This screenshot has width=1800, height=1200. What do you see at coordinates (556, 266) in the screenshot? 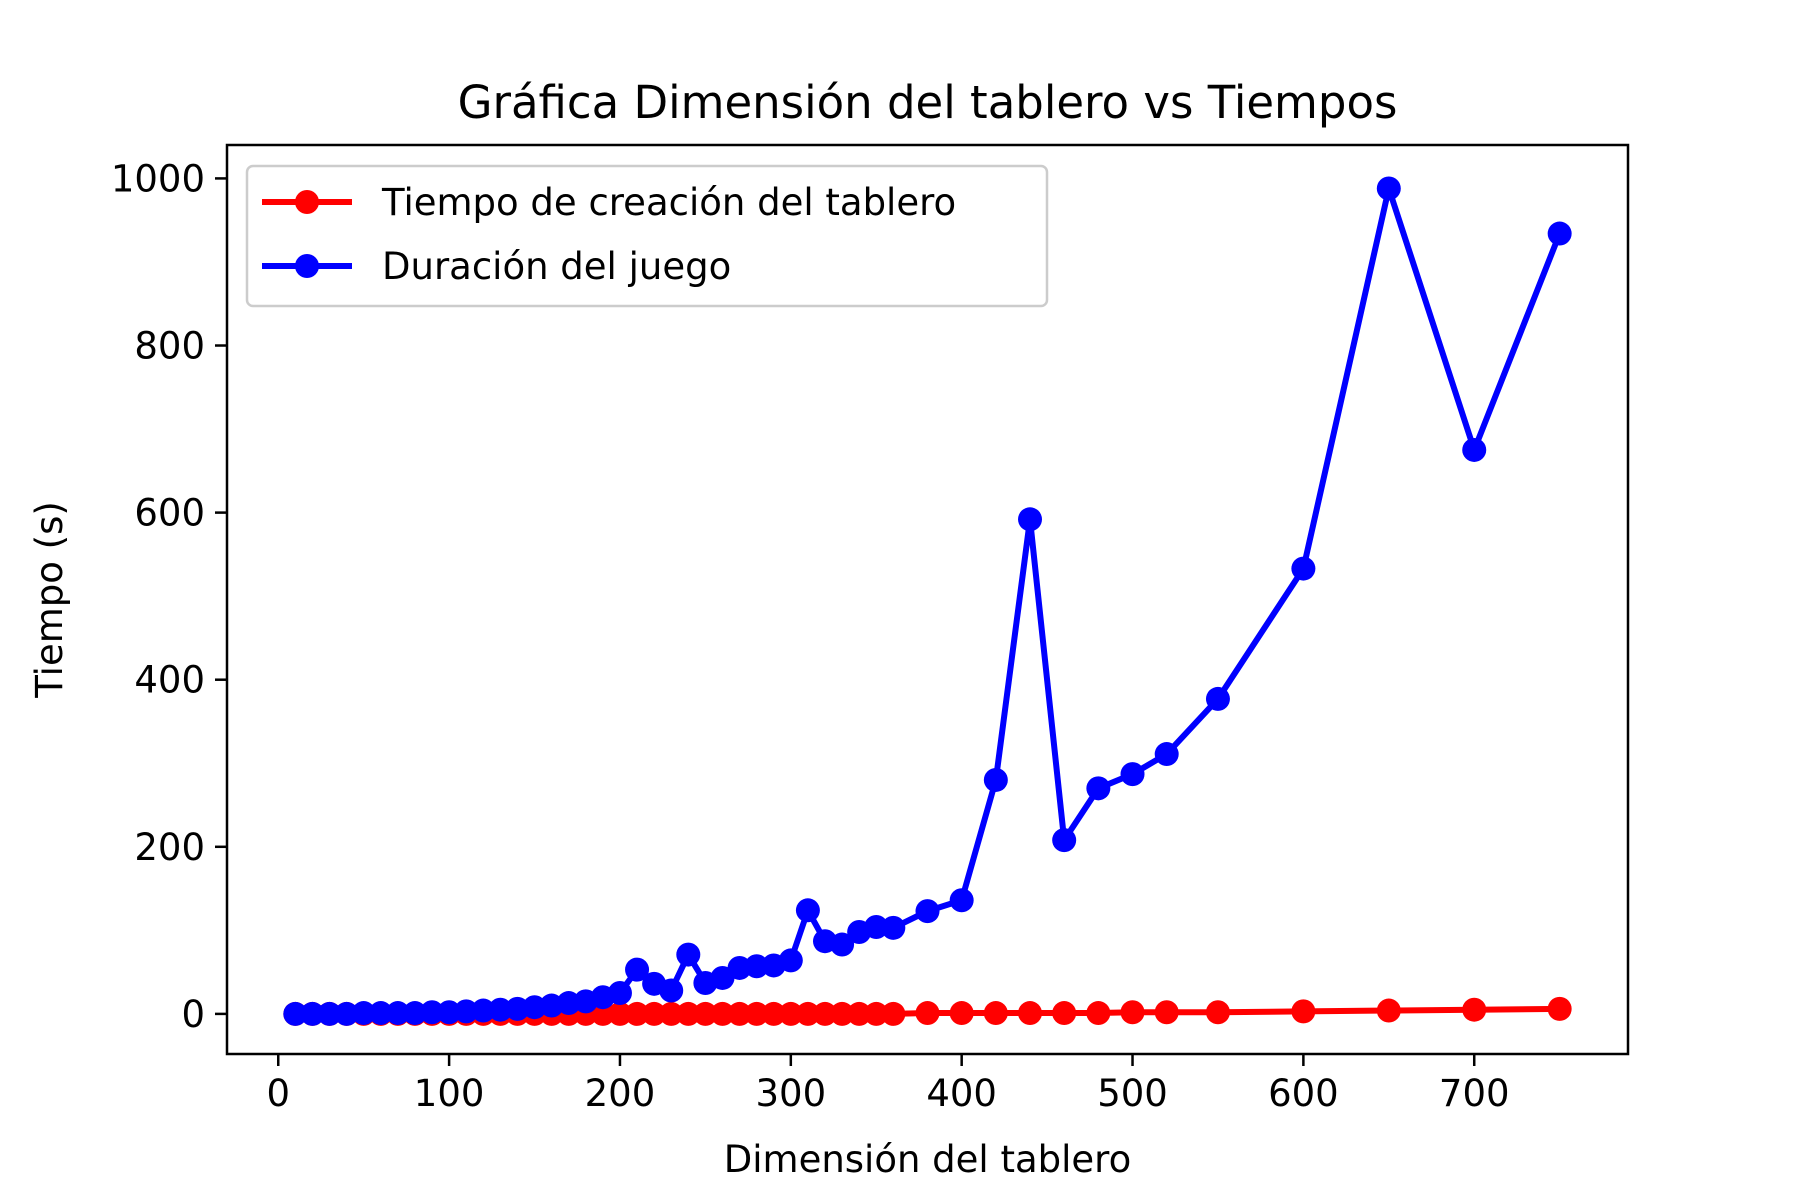
I see `legend-label: Duración del juego` at bounding box center [556, 266].